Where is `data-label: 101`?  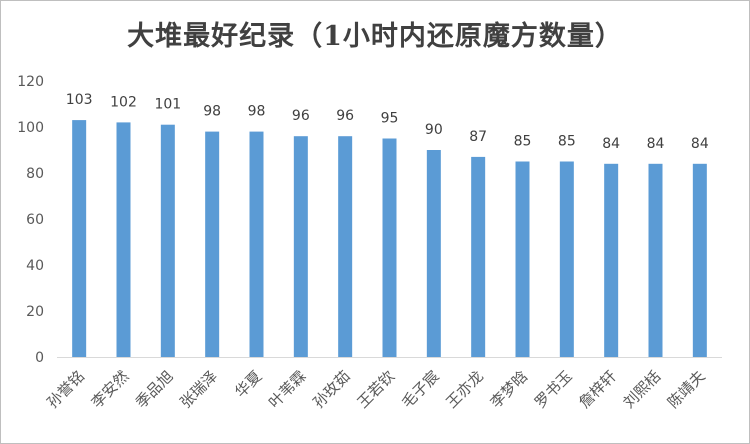
data-label: 101 is located at coordinates (167, 105).